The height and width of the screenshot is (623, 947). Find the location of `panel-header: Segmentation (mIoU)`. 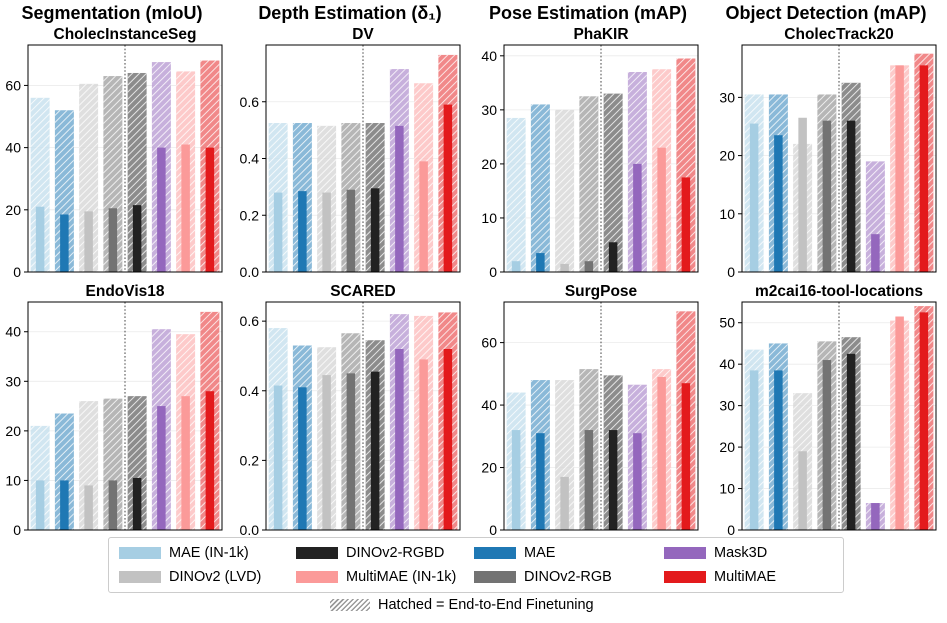

panel-header: Segmentation (mIoU) is located at coordinates (111, 13).